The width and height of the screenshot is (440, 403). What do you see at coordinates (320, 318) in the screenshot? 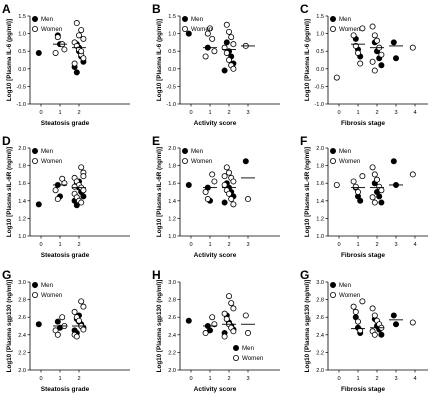
I see `y-tick-label: 2.6` at bounding box center [320, 318].